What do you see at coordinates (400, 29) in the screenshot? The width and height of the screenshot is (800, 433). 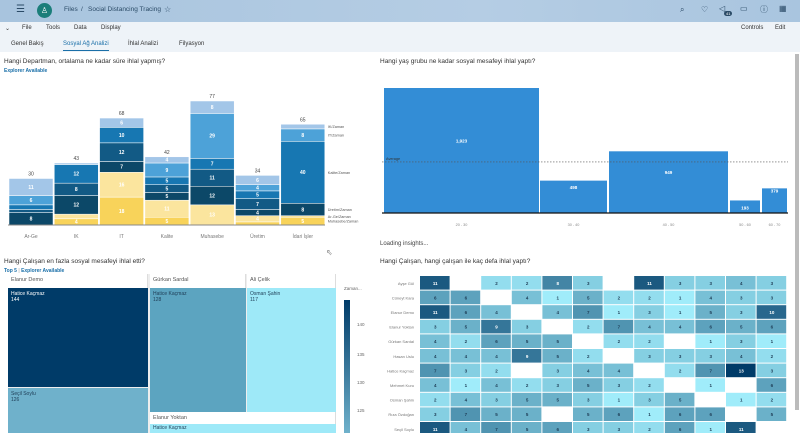 I see `menu-bar: ⌄ File Tools Data Display Controls Edit` at bounding box center [400, 29].